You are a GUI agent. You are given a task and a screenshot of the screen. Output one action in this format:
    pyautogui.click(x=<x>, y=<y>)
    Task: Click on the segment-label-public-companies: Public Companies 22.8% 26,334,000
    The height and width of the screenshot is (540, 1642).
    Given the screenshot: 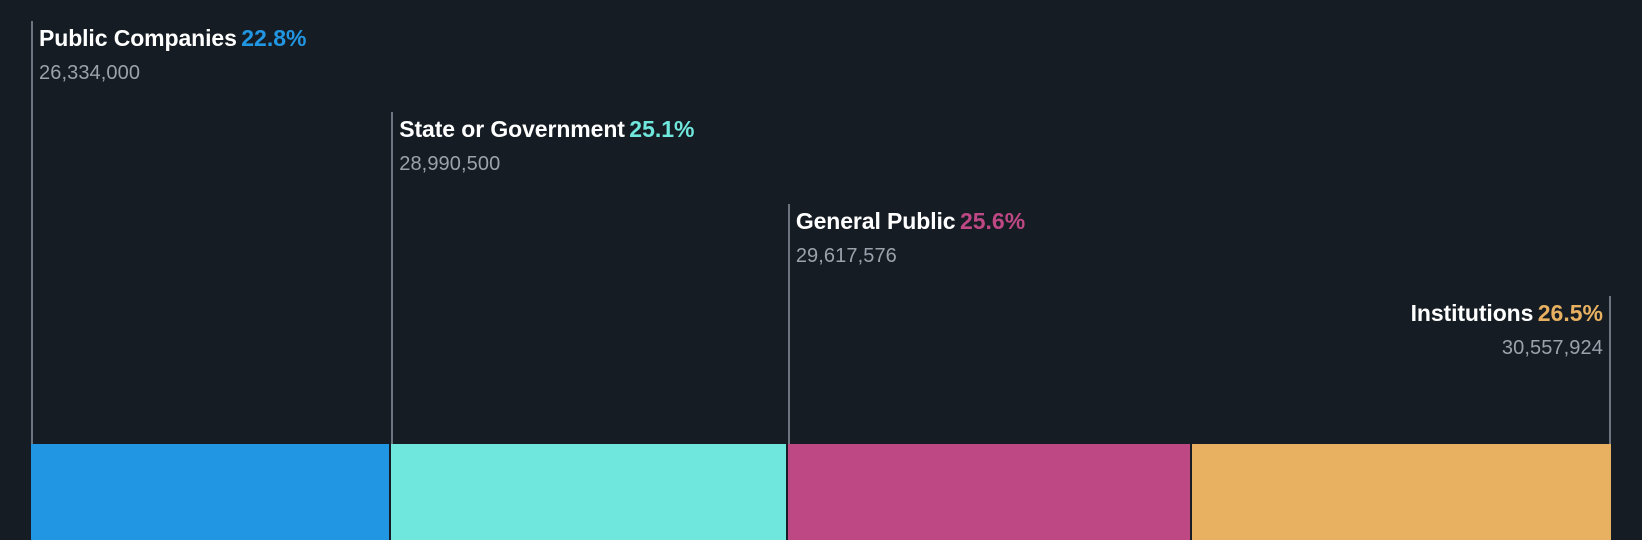 What is the action you would take?
    pyautogui.click(x=173, y=54)
    